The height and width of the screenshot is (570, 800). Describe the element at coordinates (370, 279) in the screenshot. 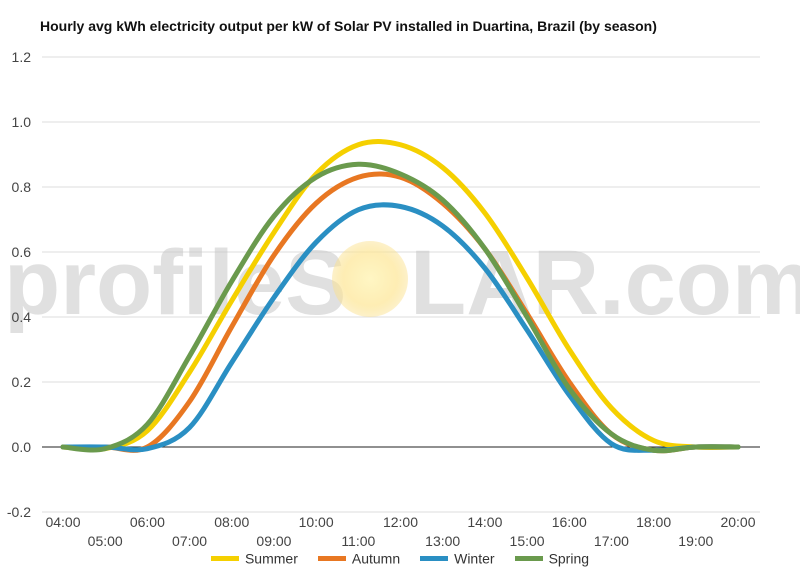

I see `watermark-sun-icon` at that location.